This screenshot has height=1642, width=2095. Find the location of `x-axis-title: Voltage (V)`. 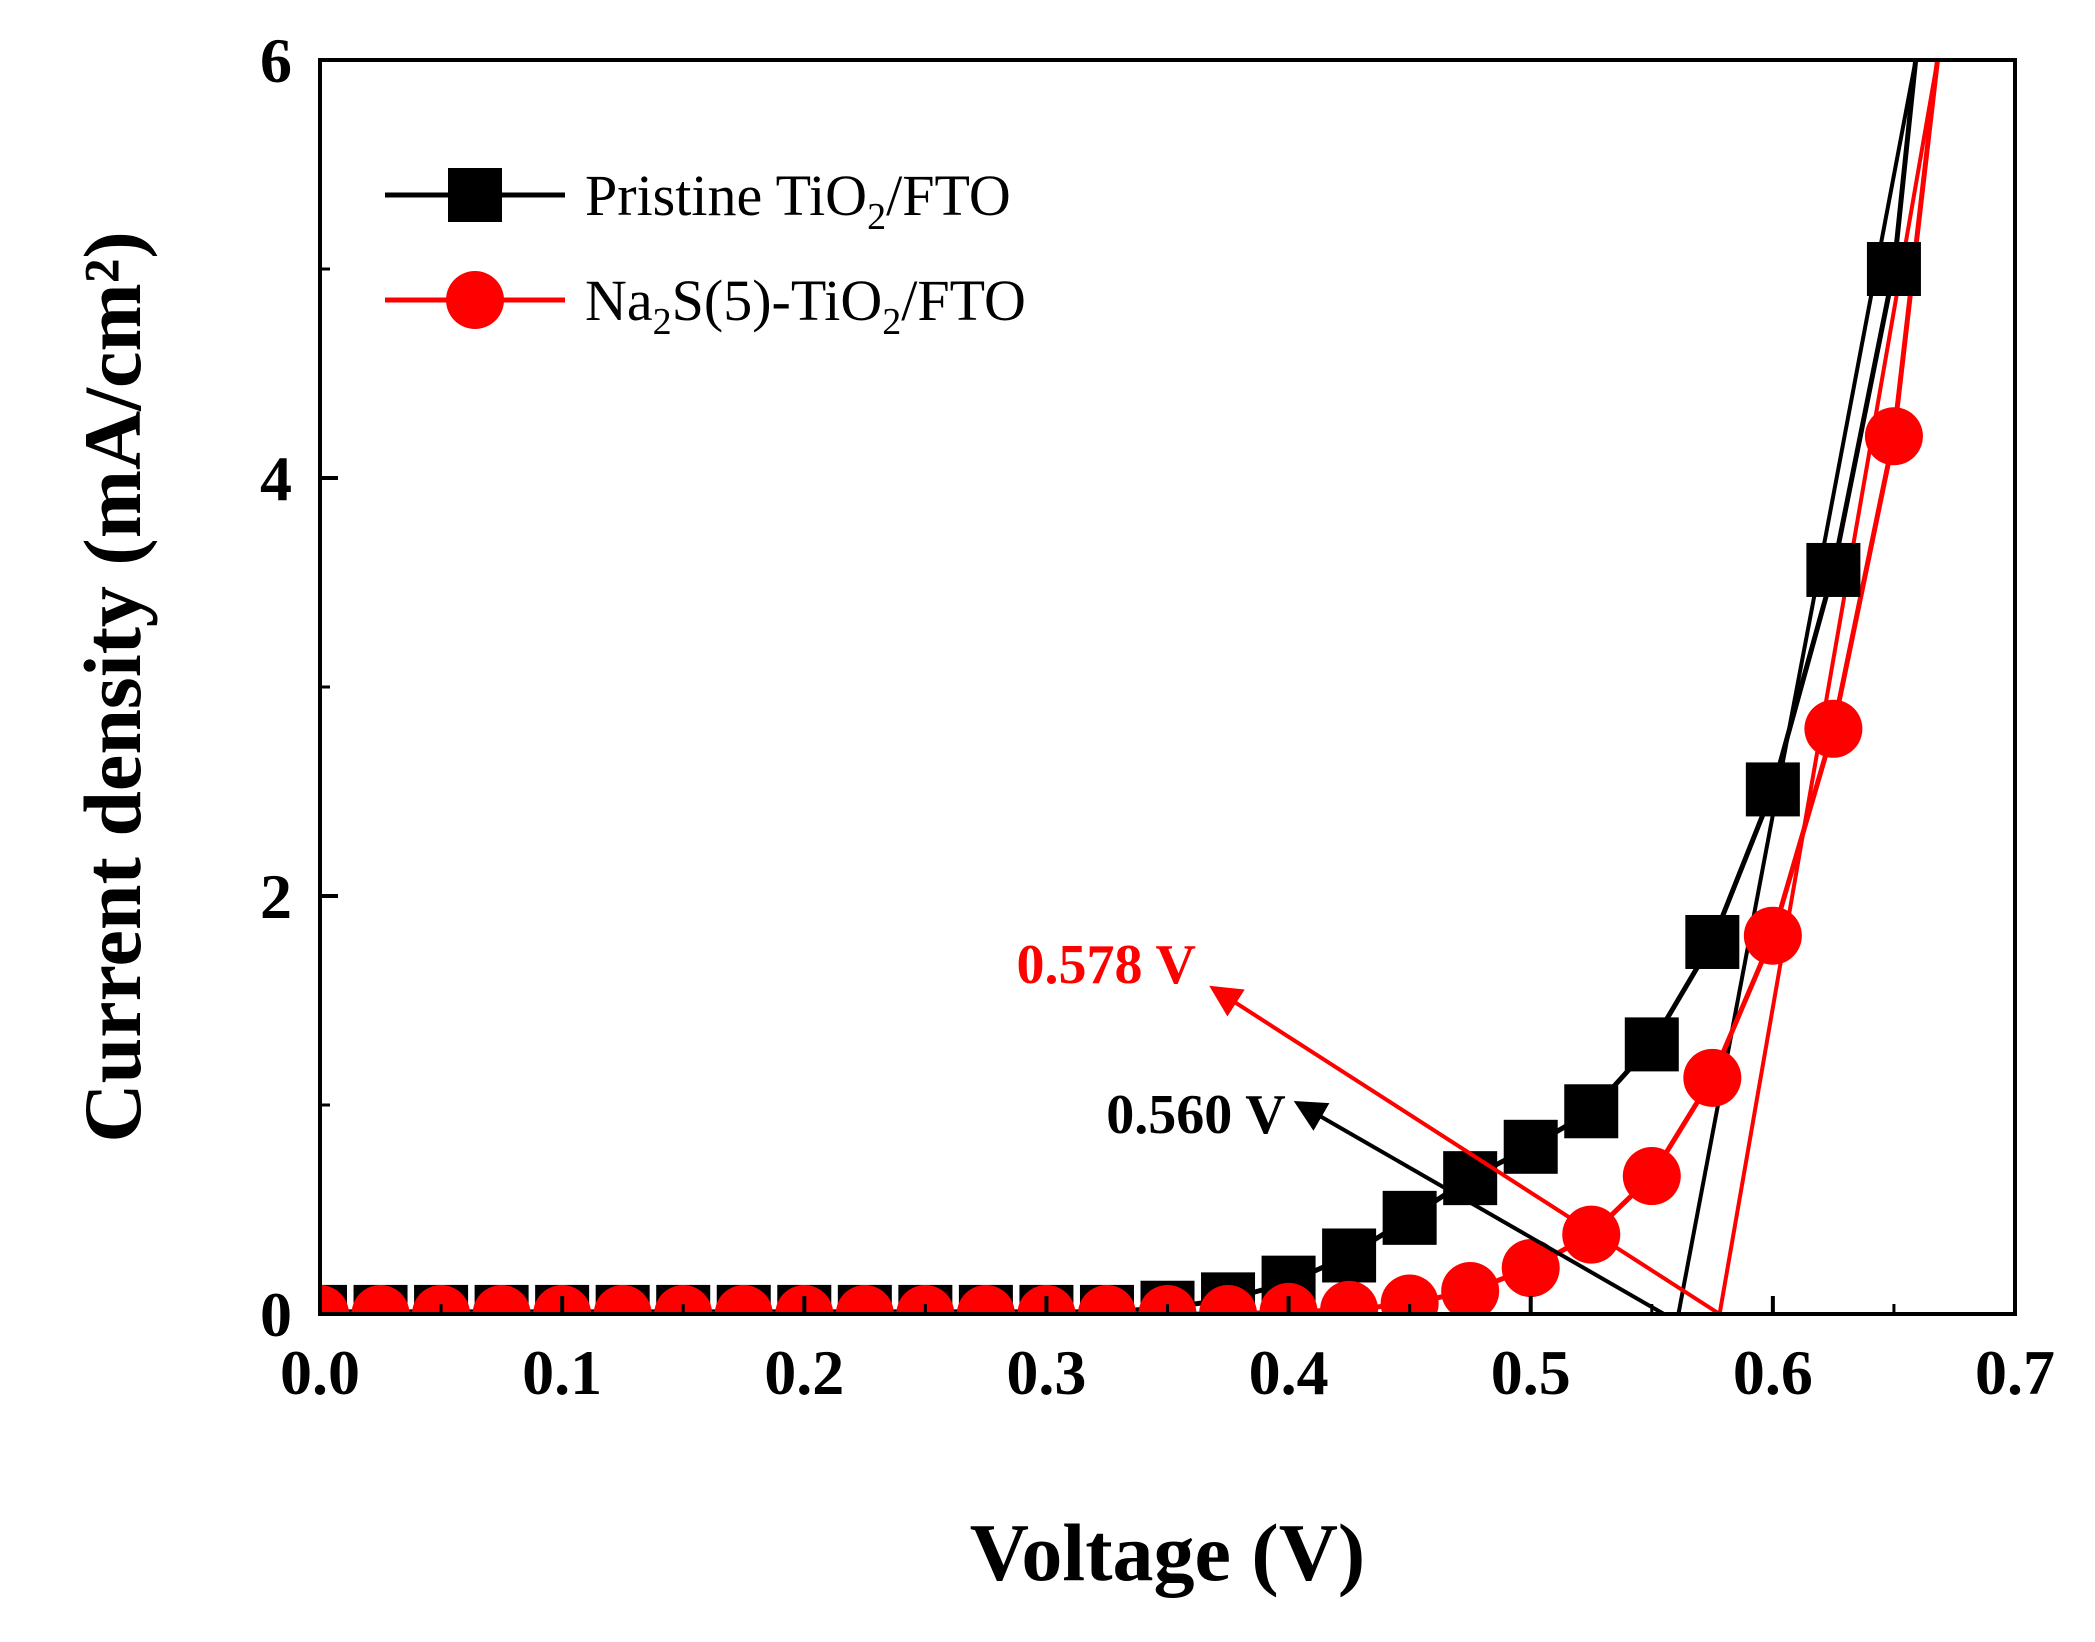

x-axis-title: Voltage (V) is located at coordinates (1168, 1552).